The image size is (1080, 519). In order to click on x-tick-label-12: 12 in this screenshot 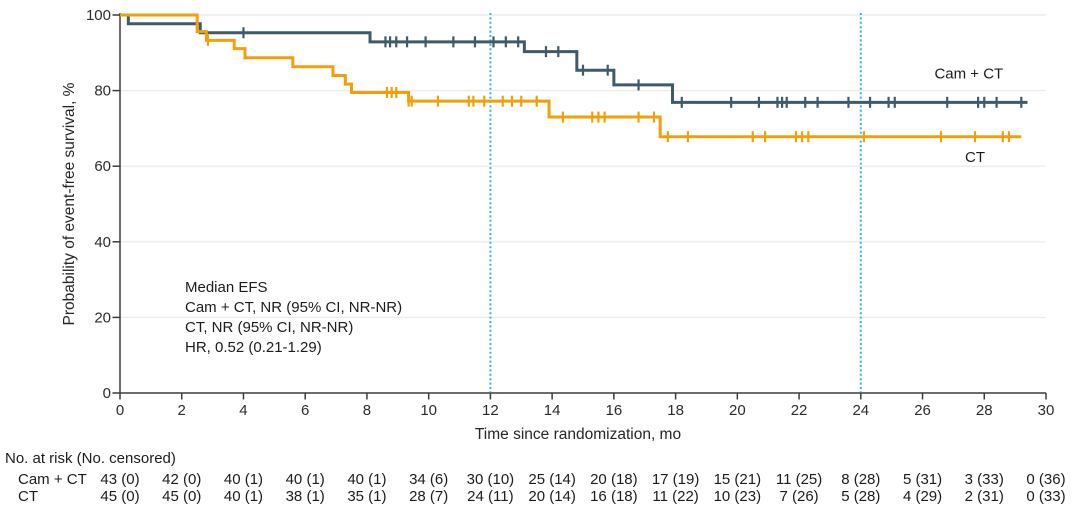, I will do `click(490, 410)`.